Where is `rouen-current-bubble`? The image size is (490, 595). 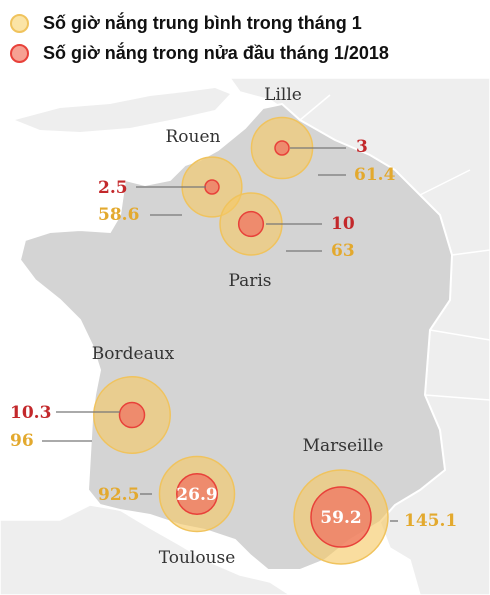
rouen-current-bubble is located at coordinates (212, 187).